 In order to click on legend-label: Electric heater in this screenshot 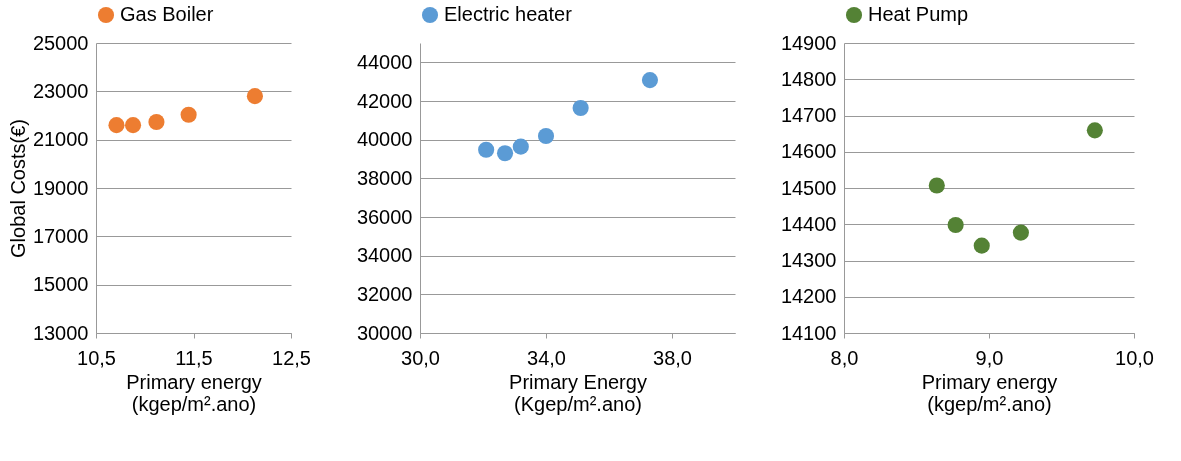, I will do `click(508, 14)`.